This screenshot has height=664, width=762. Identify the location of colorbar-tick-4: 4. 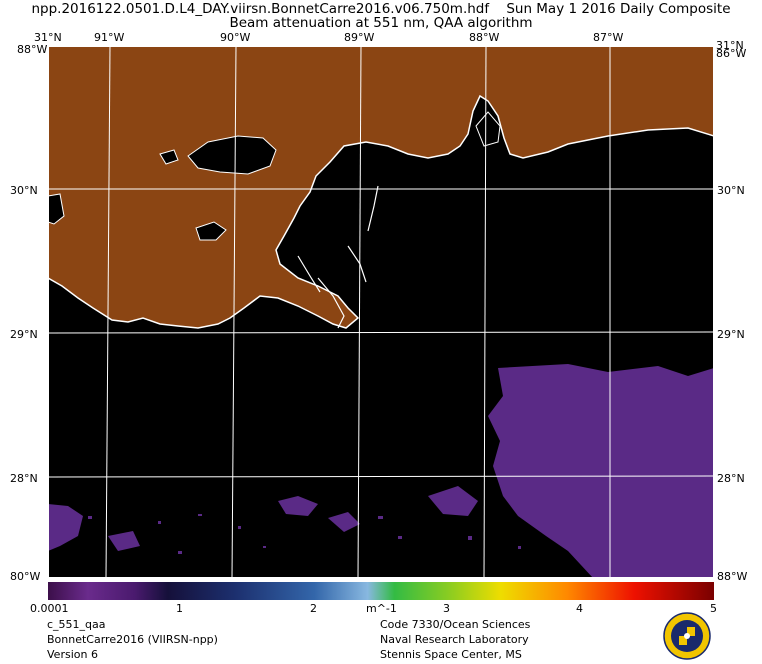
(579, 608).